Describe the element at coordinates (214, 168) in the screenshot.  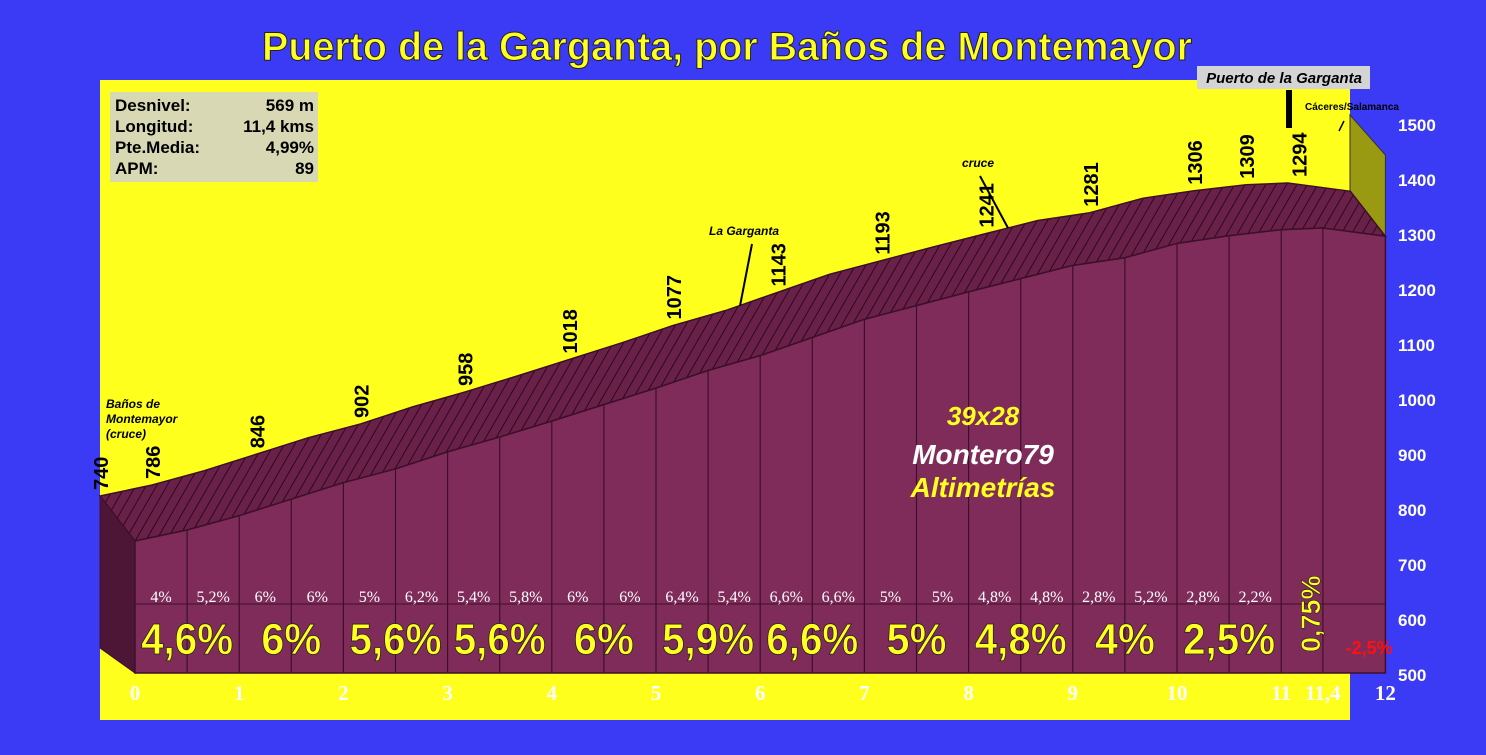
I see `stat-row: APM: 89` at that location.